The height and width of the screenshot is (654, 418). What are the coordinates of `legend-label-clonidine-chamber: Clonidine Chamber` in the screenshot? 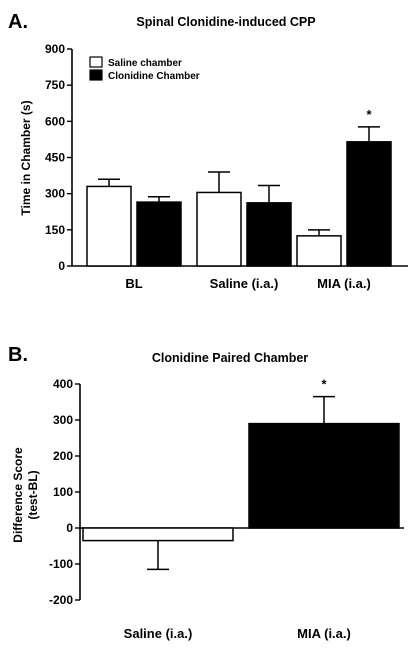 It's located at (154, 76).